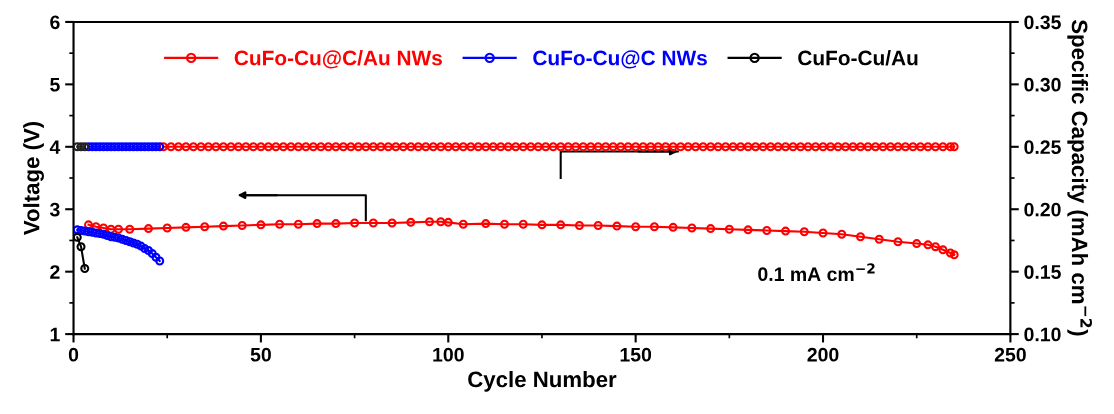 This screenshot has height=414, width=1114. What do you see at coordinates (816, 272) in the screenshot?
I see `annotation: 0.1 mA cm$^{−2}$` at bounding box center [816, 272].